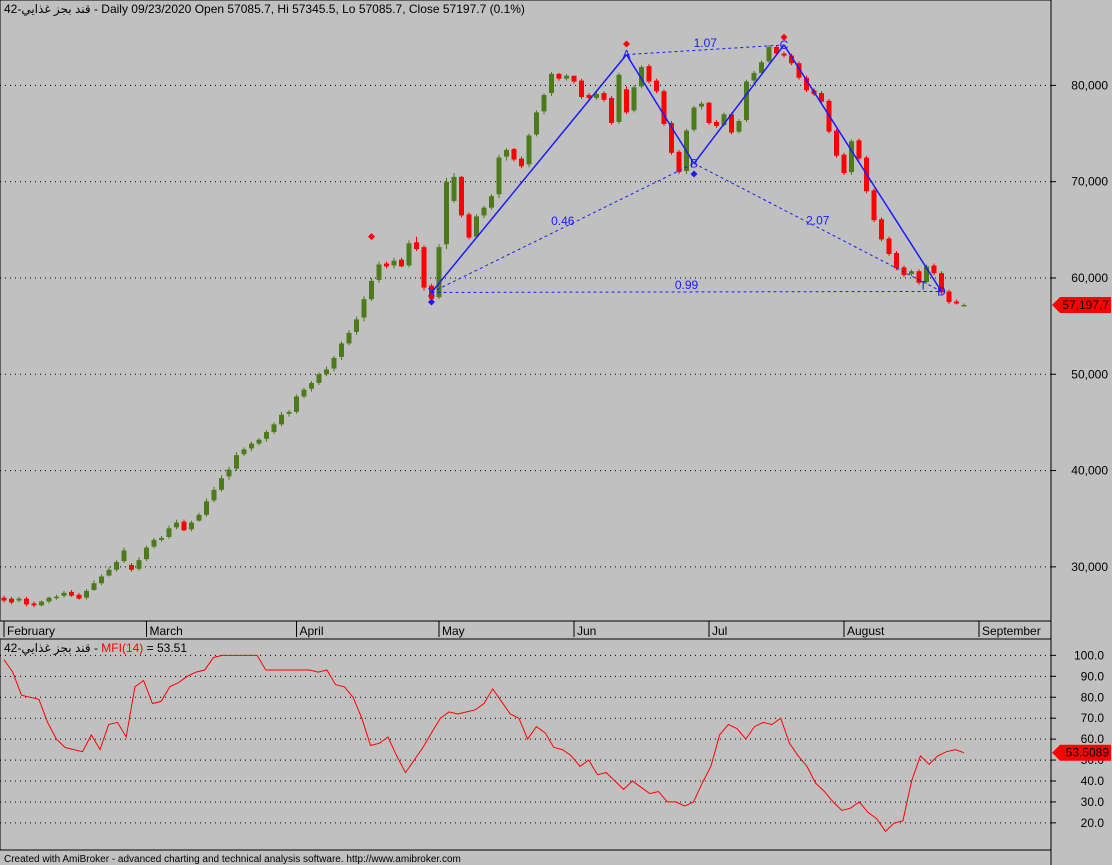 The image size is (1112, 865). What do you see at coordinates (818, 220) in the screenshot?
I see `pattern-ratio-label: 2.07` at bounding box center [818, 220].